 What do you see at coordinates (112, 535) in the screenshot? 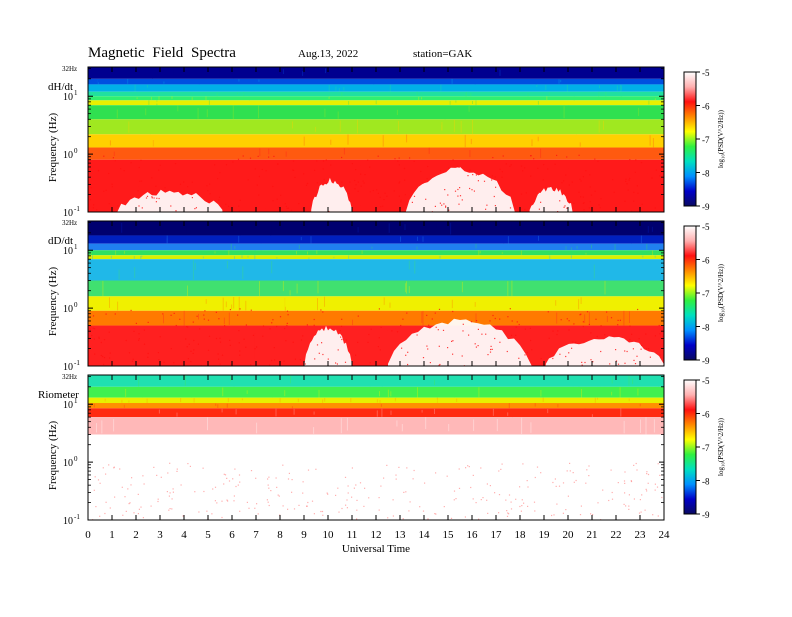
I see `x-tick-label: 1` at bounding box center [112, 535].